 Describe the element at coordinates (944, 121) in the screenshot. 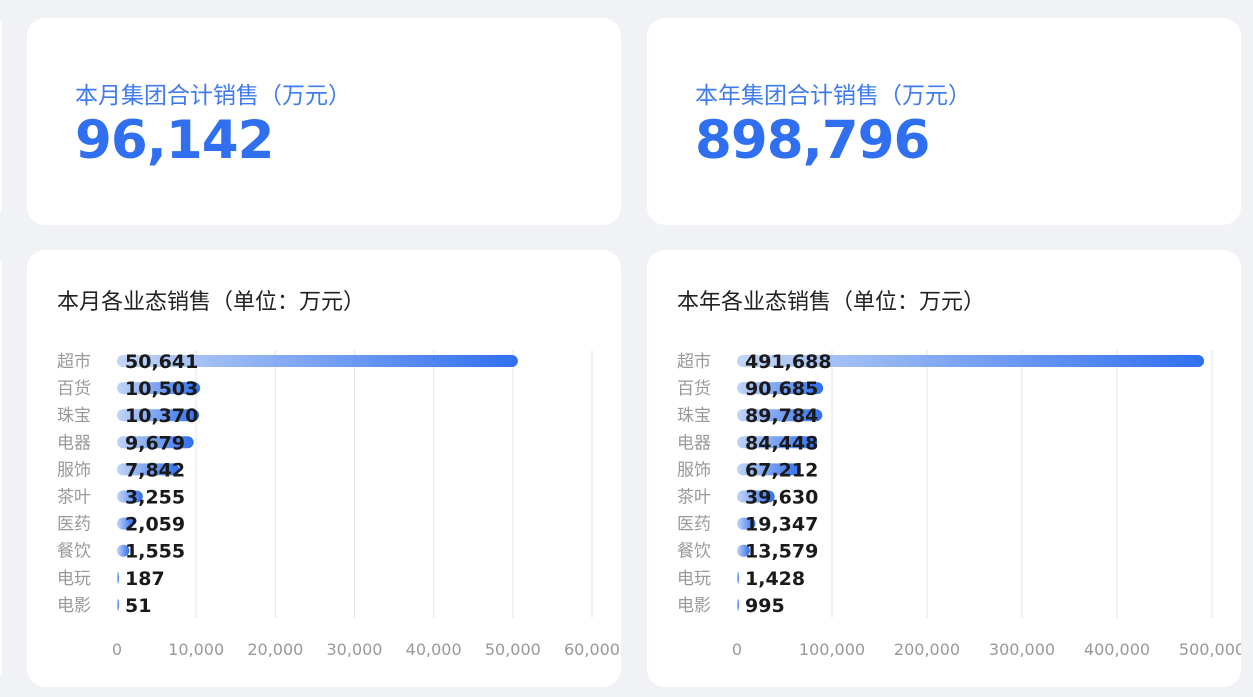

I see `kpi-card-year: 本年集团合计销售（万元） 898,796` at that location.